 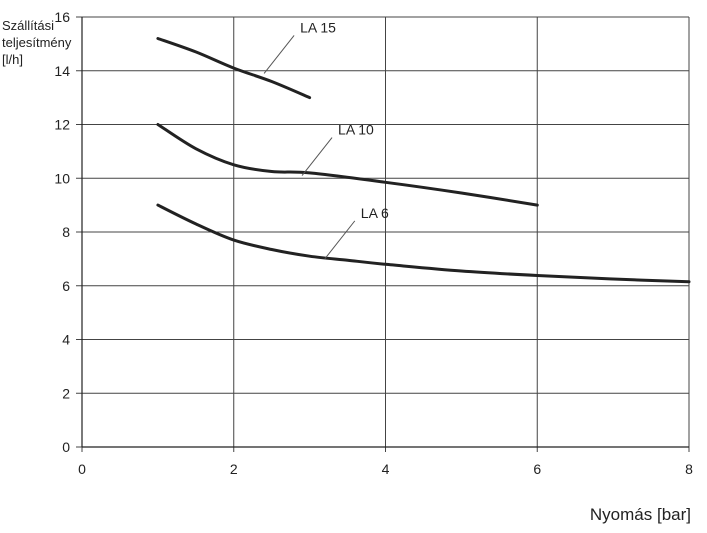 What do you see at coordinates (318, 27) in the screenshot?
I see `series-label-la-15: LA 15` at bounding box center [318, 27].